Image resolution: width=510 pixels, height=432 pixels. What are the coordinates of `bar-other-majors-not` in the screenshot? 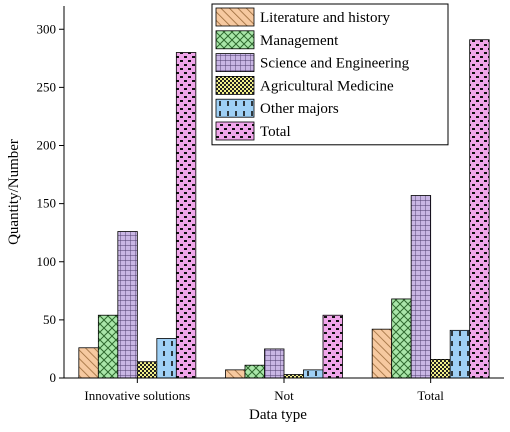 It's located at (313, 374).